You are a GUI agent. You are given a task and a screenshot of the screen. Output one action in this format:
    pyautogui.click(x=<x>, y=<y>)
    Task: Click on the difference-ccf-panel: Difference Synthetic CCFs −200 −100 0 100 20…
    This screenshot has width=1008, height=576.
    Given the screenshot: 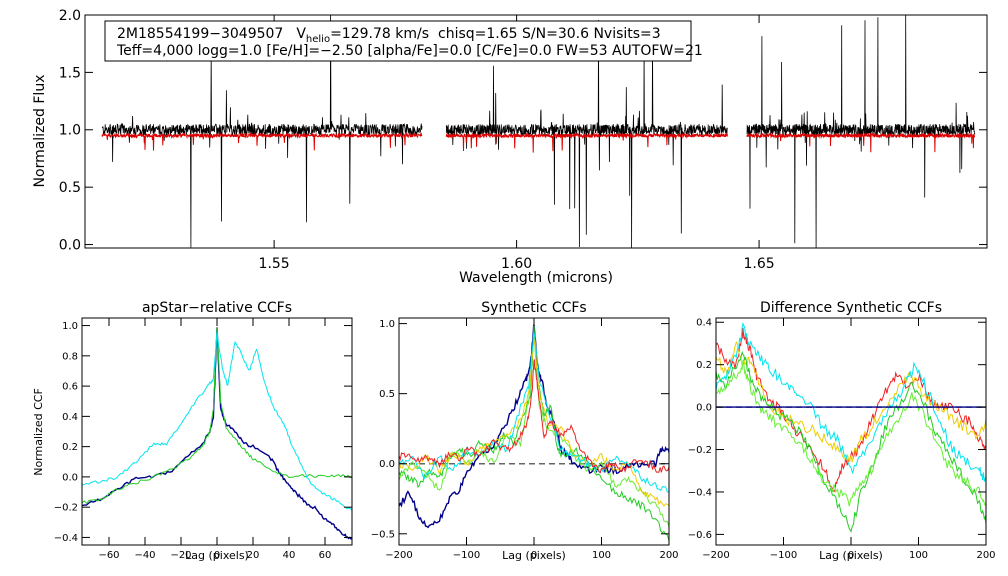 What is the action you would take?
    pyautogui.click(x=842, y=431)
    